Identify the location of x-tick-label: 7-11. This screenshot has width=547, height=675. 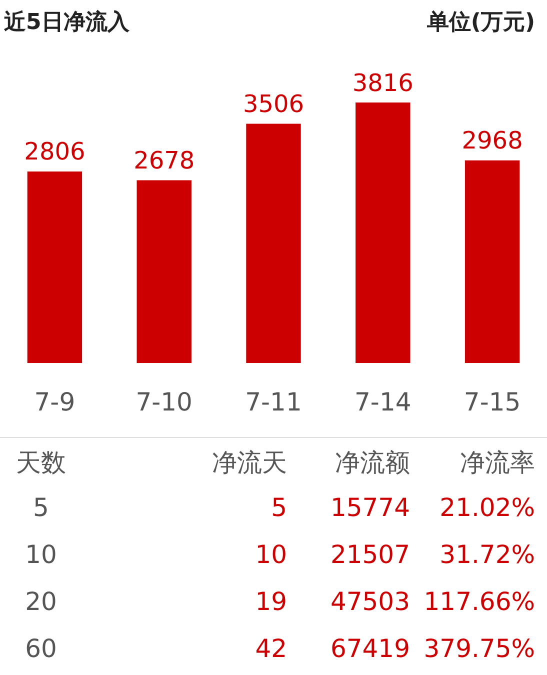
(273, 402).